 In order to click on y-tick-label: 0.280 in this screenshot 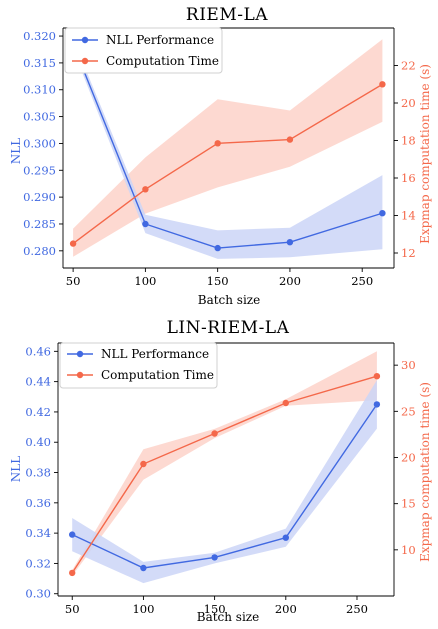, I will do `click(39, 251)`.